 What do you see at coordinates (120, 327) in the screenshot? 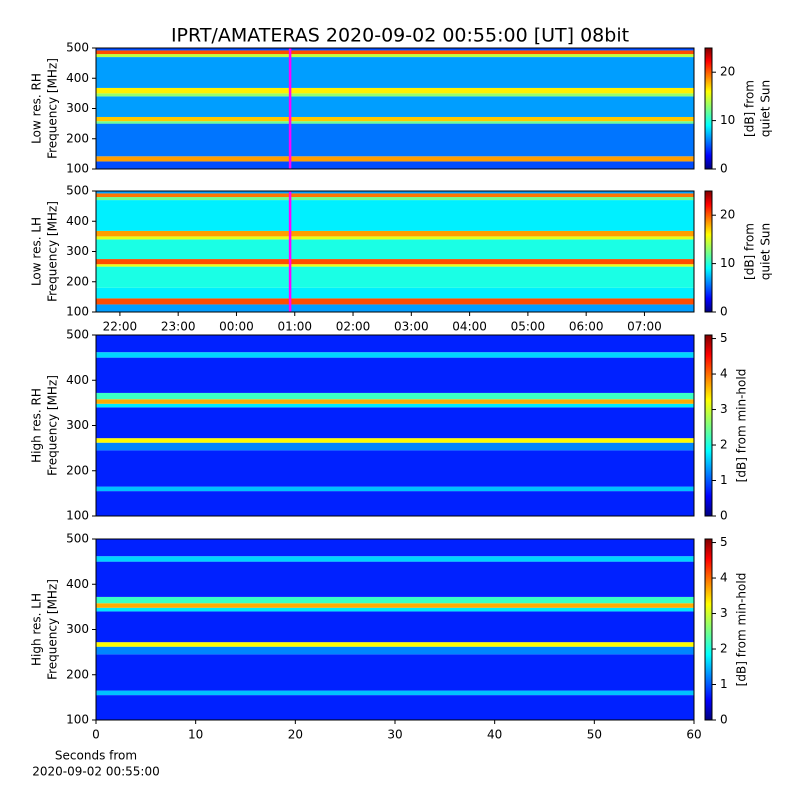
I see `x-tick-label: 22:00` at bounding box center [120, 327].